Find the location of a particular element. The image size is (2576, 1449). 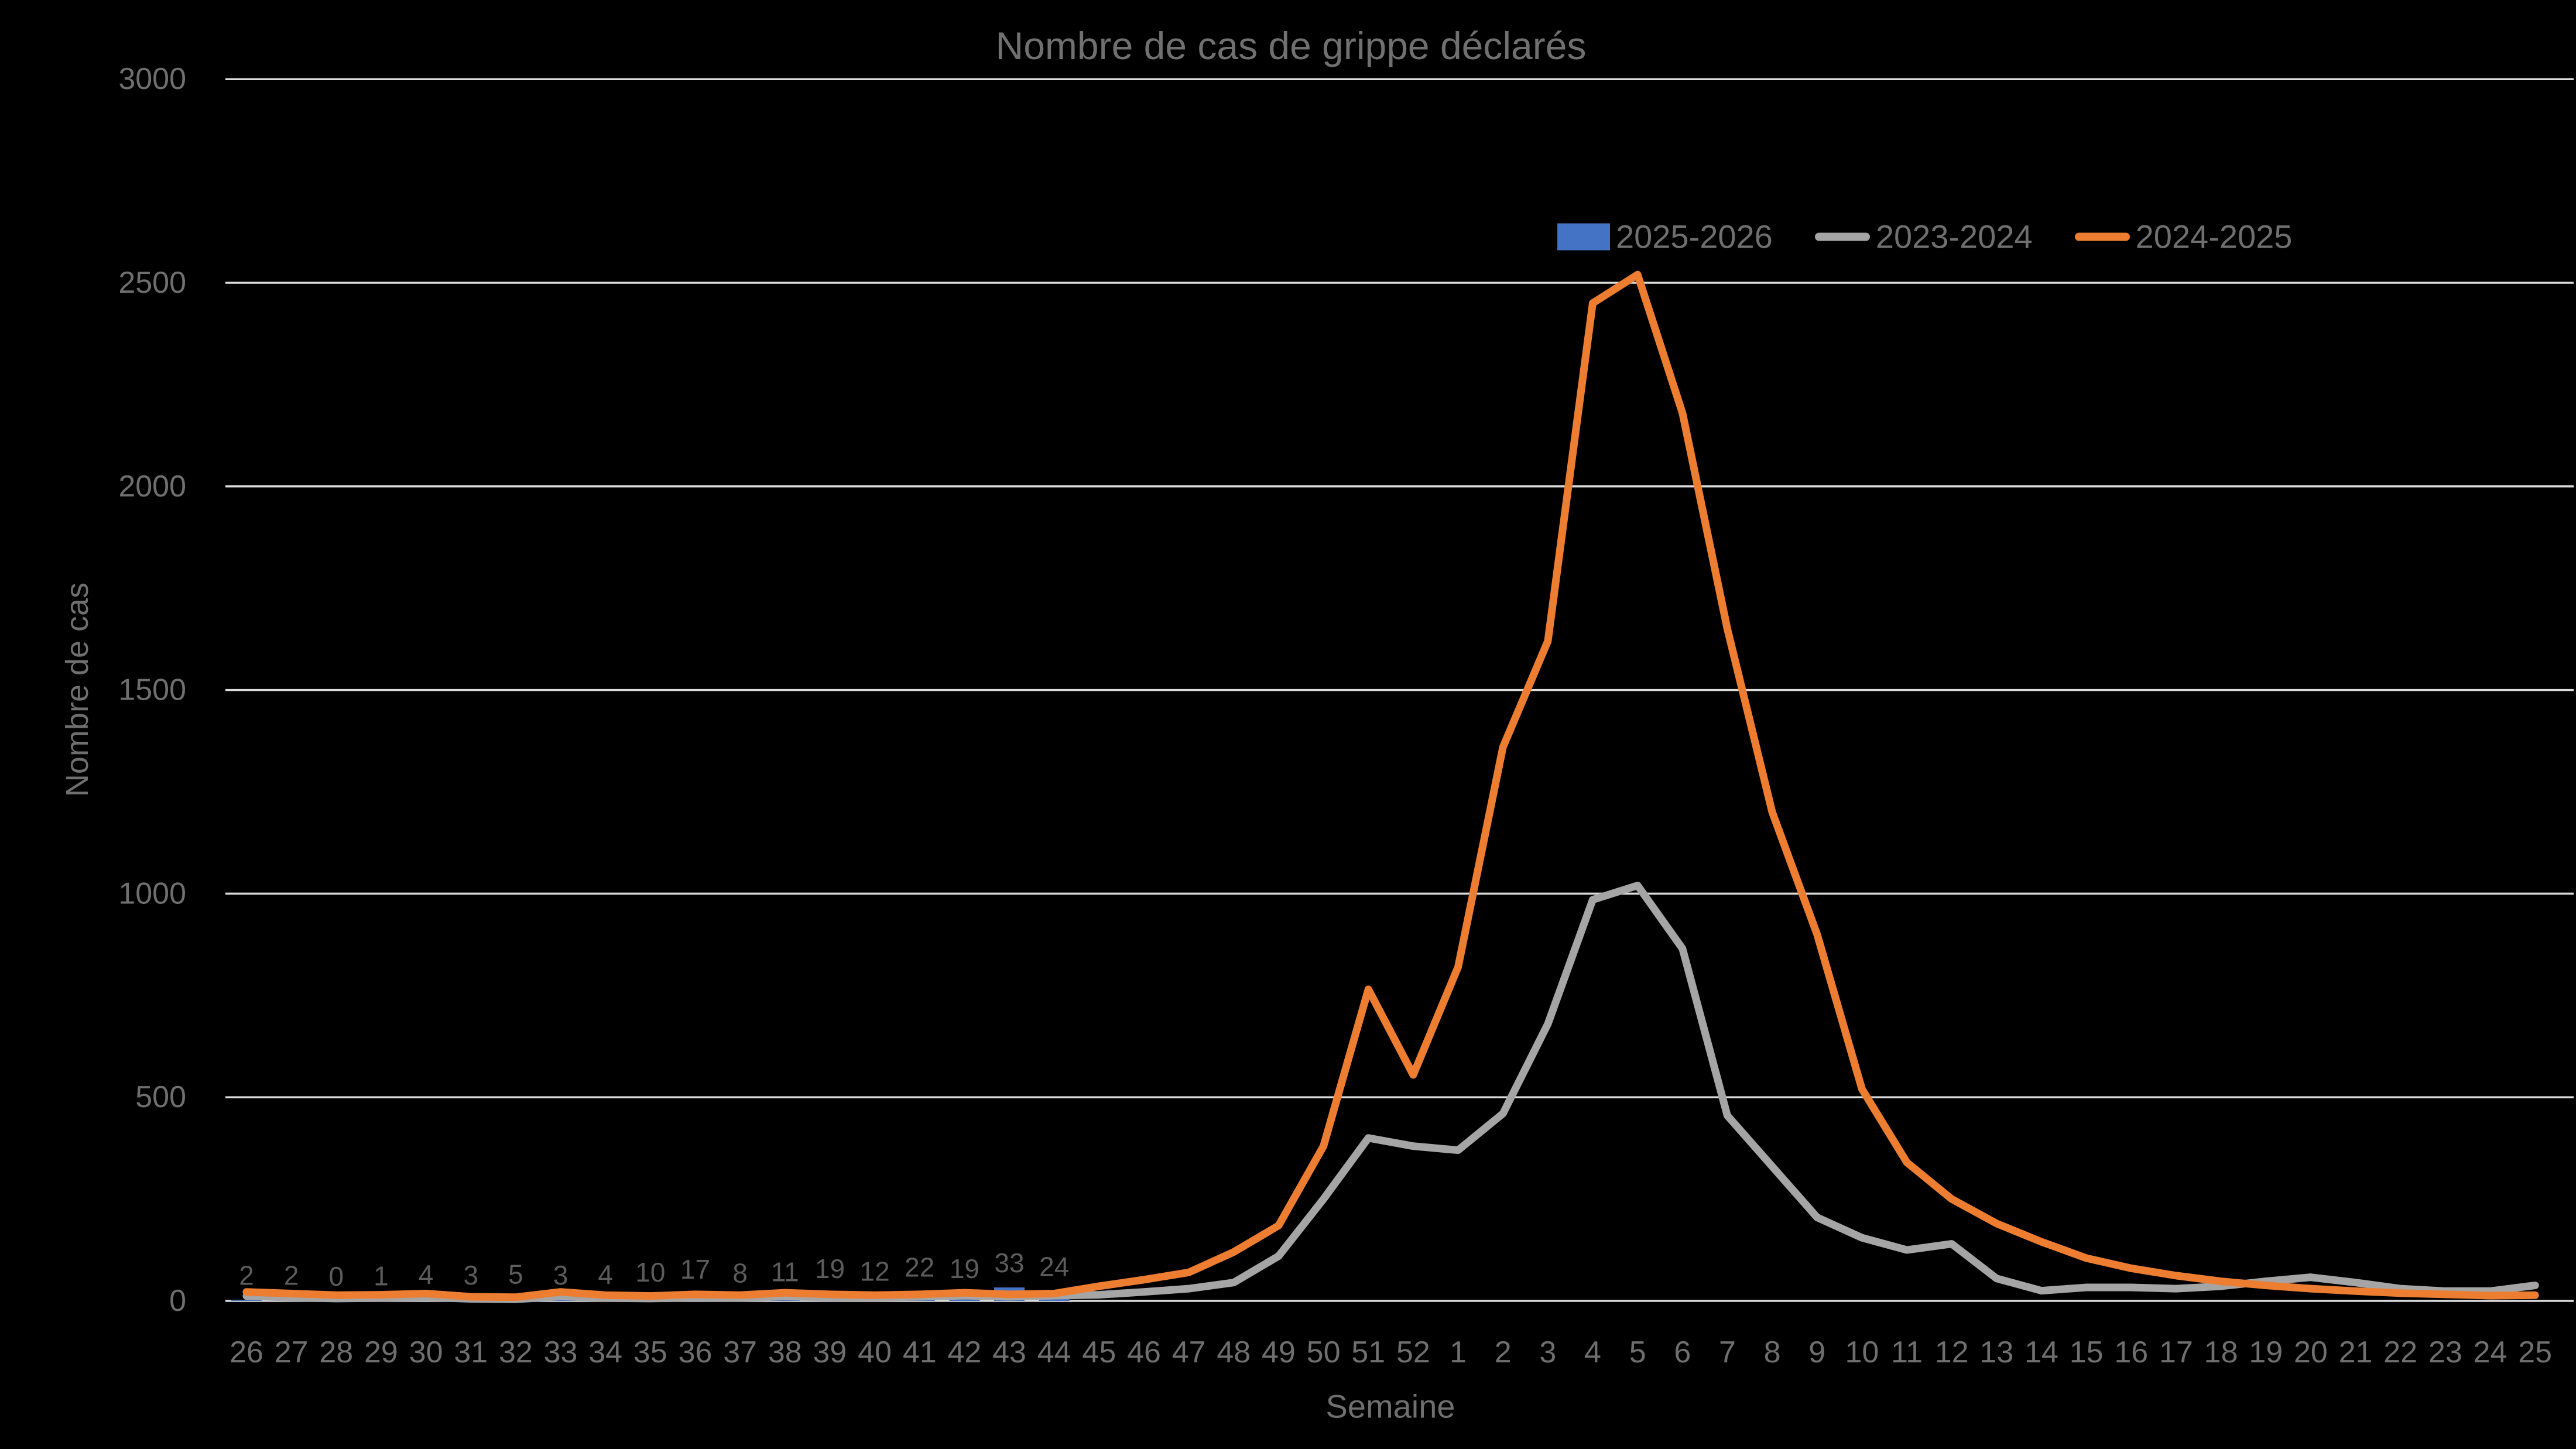

x-tick-label: 22 is located at coordinates (2400, 1352).